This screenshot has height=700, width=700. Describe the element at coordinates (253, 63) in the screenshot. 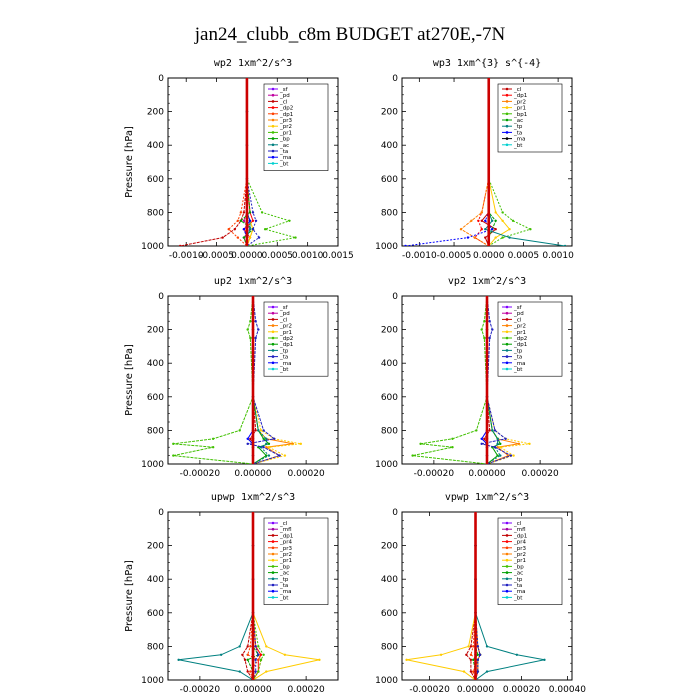

I see `panel-title: wp2 1xm^2/s^3` at that location.